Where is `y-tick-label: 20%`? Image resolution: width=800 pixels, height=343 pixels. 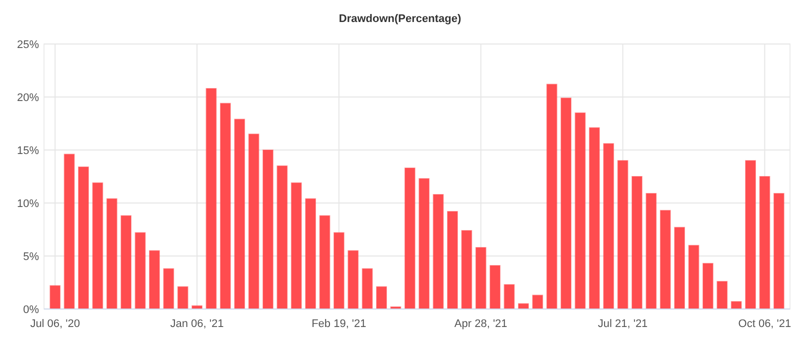 y-tick-label: 20% is located at coordinates (28, 98).